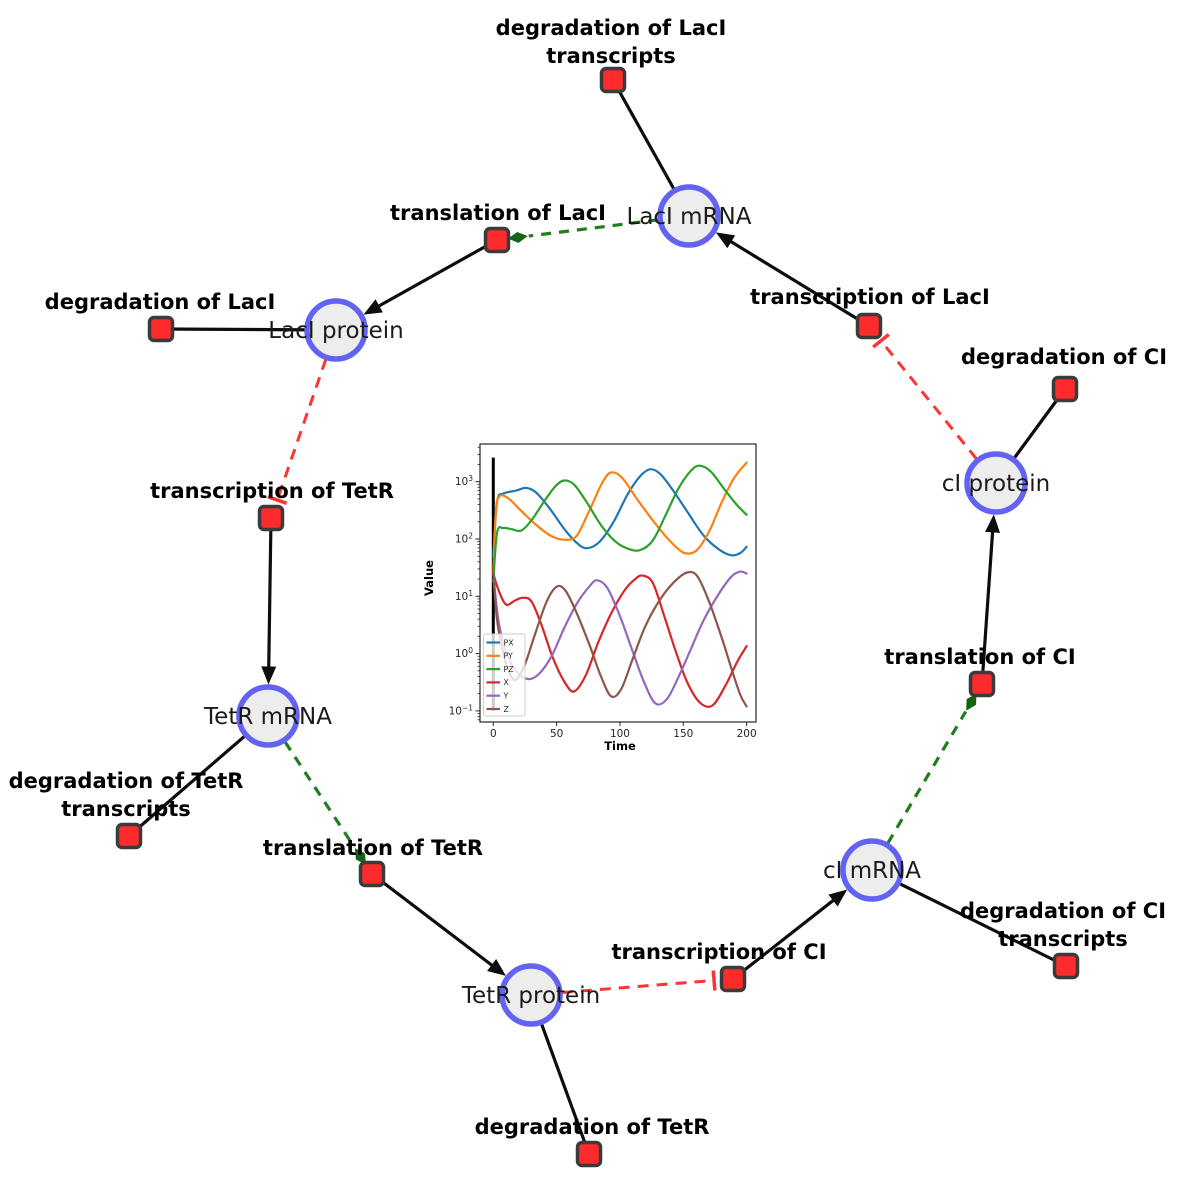 The height and width of the screenshot is (1200, 1189). What do you see at coordinates (620, 746) in the screenshot?
I see `x-axis-title: Time` at bounding box center [620, 746].